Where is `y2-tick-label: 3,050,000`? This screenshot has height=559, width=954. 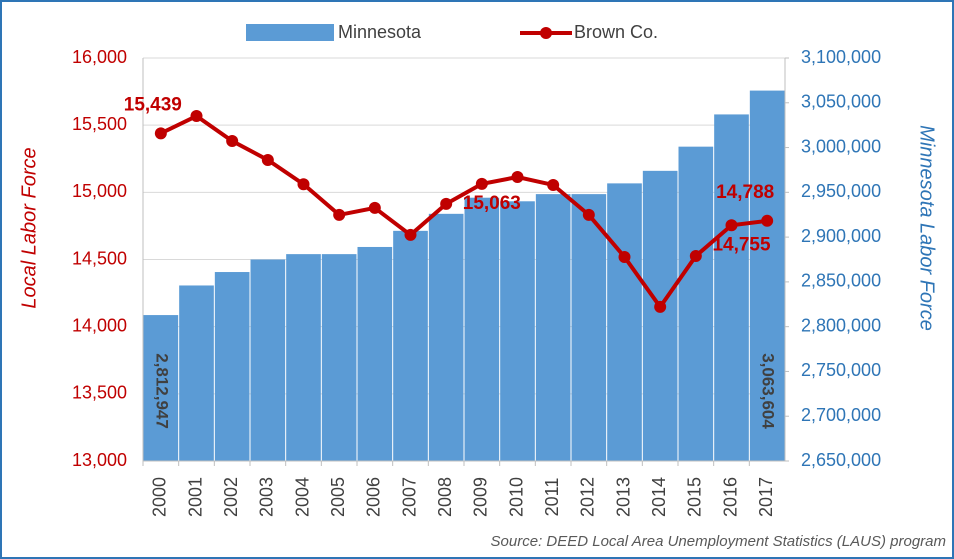
y2-tick-label: 3,050,000 is located at coordinates (841, 102).